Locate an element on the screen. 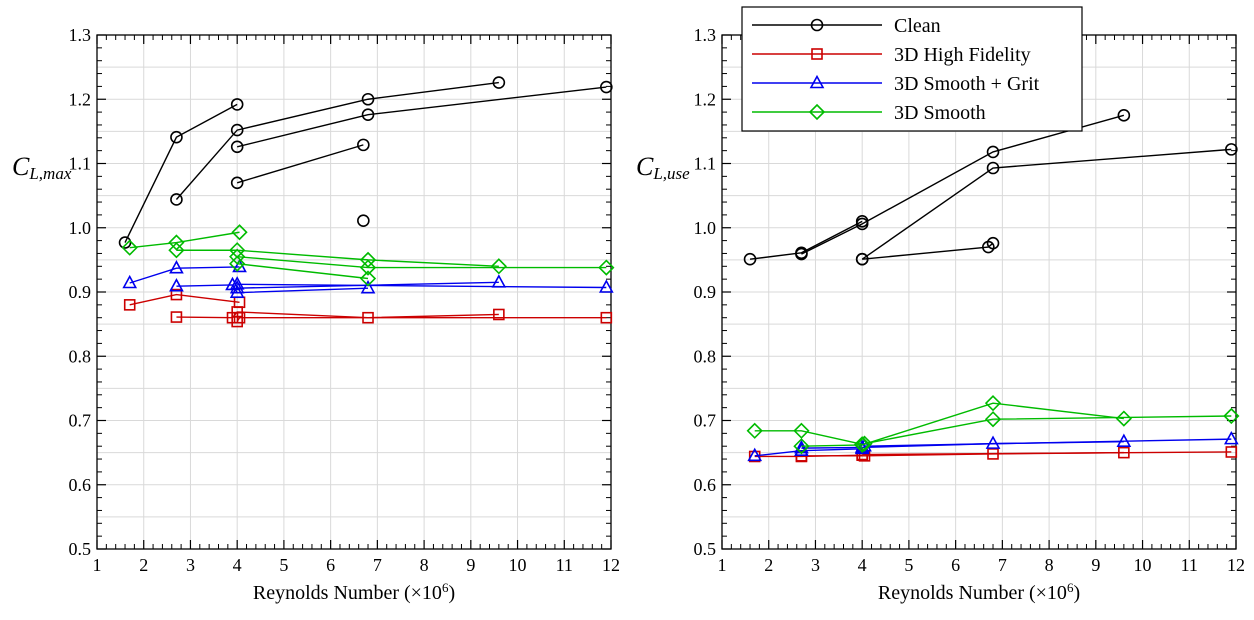  legend-label: Clean is located at coordinates (917, 26).